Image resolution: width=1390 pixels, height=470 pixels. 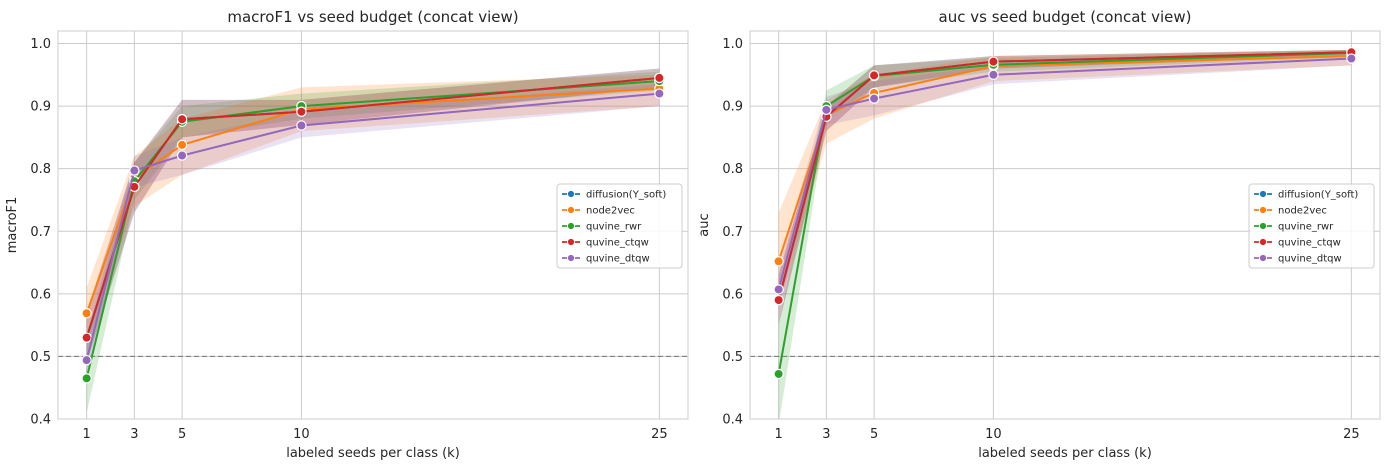 I want to click on y-axis-label: auc, so click(x=704, y=224).